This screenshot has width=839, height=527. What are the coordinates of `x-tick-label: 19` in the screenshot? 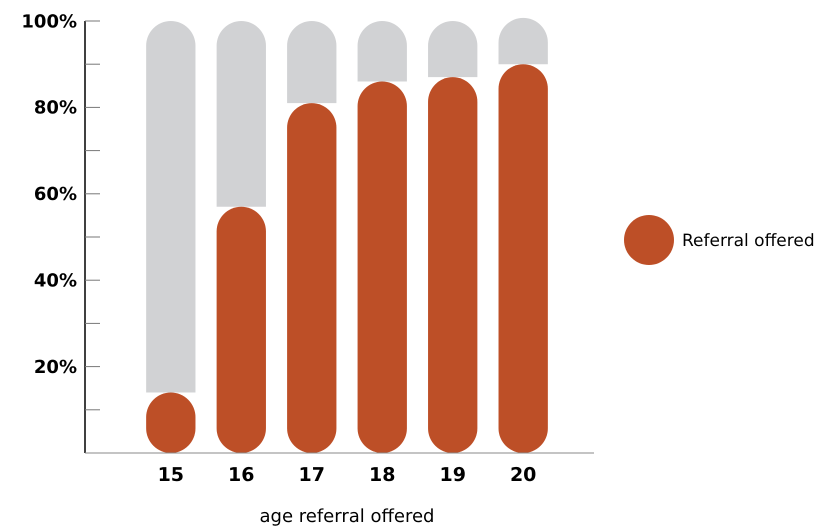 It's located at (452, 475).